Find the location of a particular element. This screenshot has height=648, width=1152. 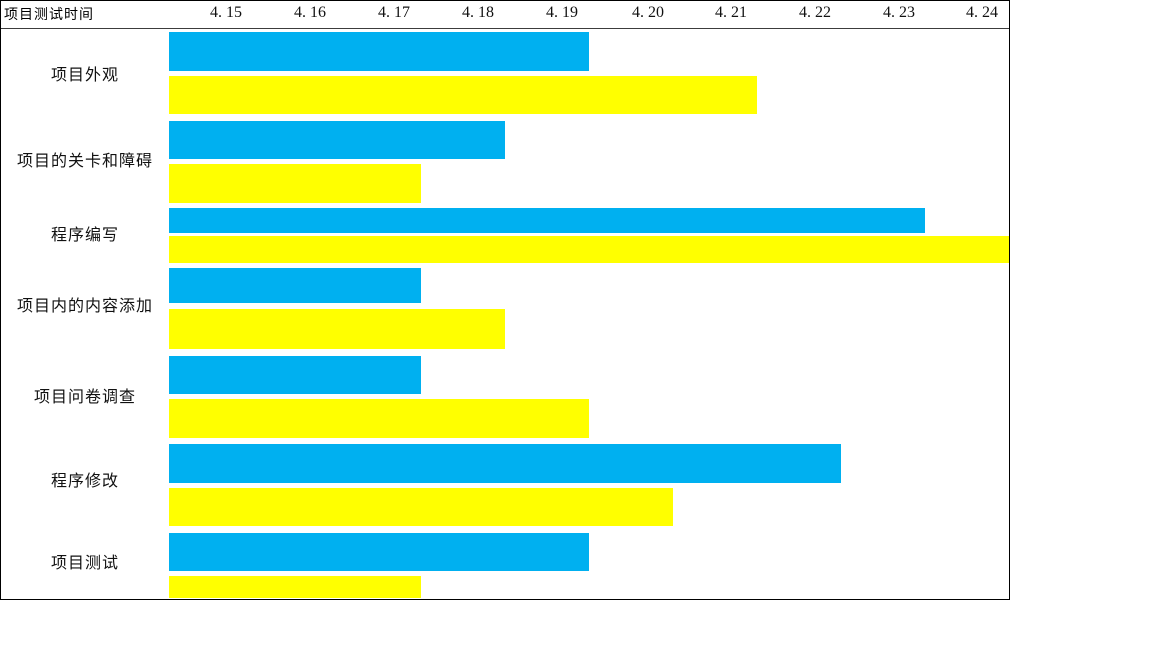

category-label: 项目内的内容添加 is located at coordinates (84, 306).